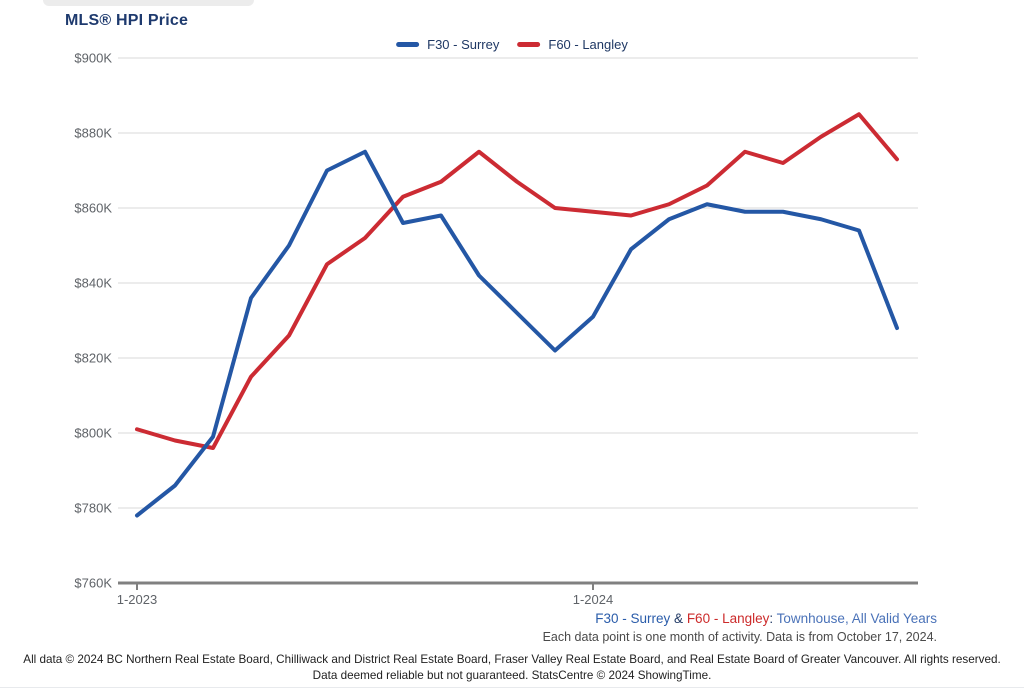  What do you see at coordinates (593, 599) in the screenshot?
I see `x-axis-label: 1-2024` at bounding box center [593, 599].